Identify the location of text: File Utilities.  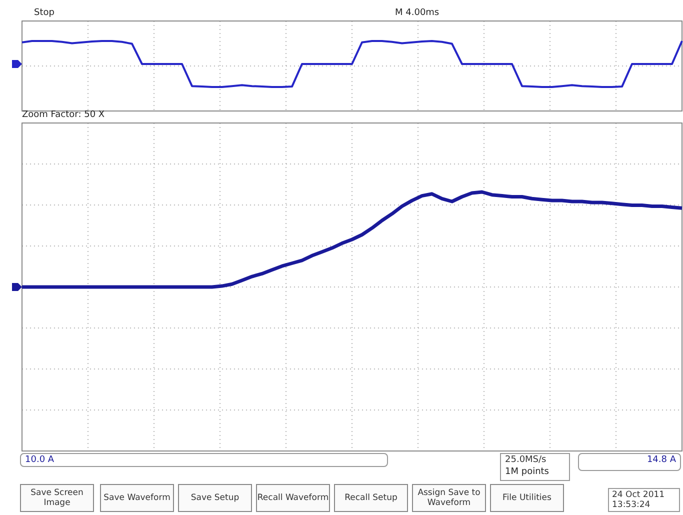
(527, 498).